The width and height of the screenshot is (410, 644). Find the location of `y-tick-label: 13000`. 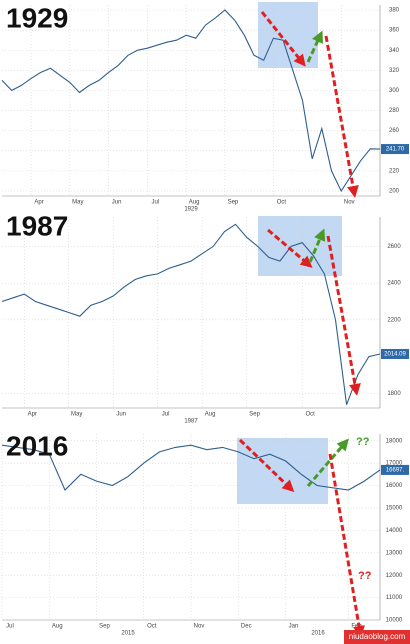

y-tick-label: 13000 is located at coordinates (394, 553).